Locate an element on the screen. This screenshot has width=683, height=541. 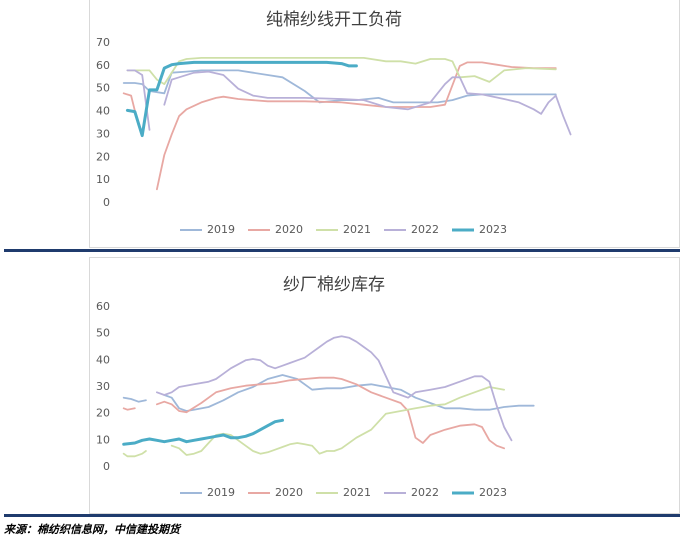
series-line-2020 is located at coordinates (313, 413).